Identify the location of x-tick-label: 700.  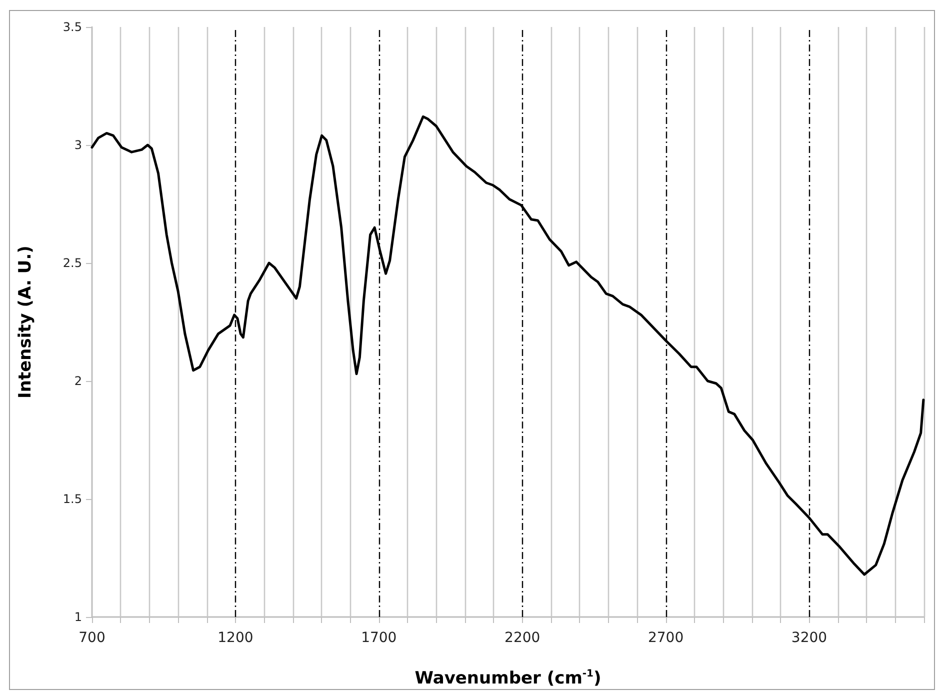
(92, 638).